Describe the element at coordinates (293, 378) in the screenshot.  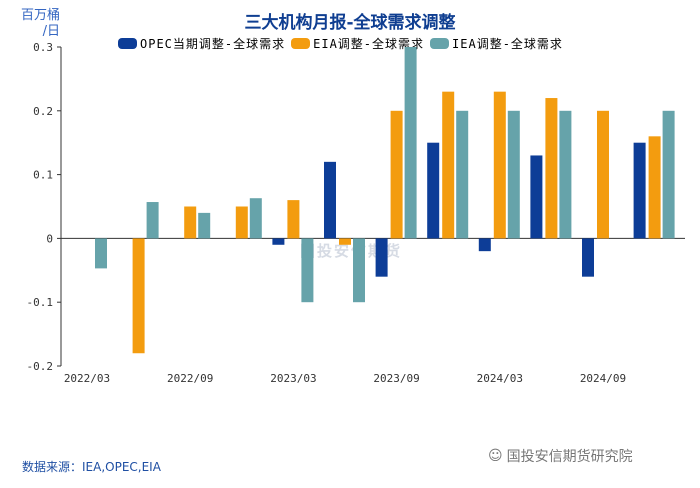
I see `x-tick-label: 2023/03` at that location.